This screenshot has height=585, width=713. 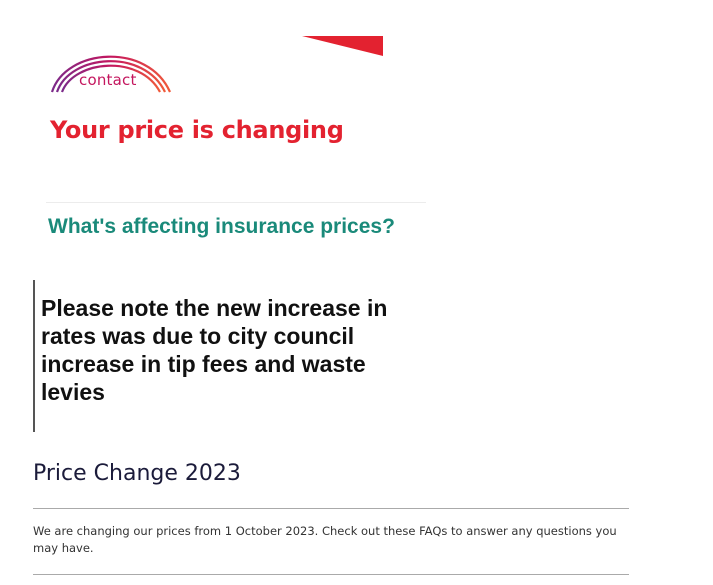 I want to click on contact-logo: contact, so click(x=111, y=70).